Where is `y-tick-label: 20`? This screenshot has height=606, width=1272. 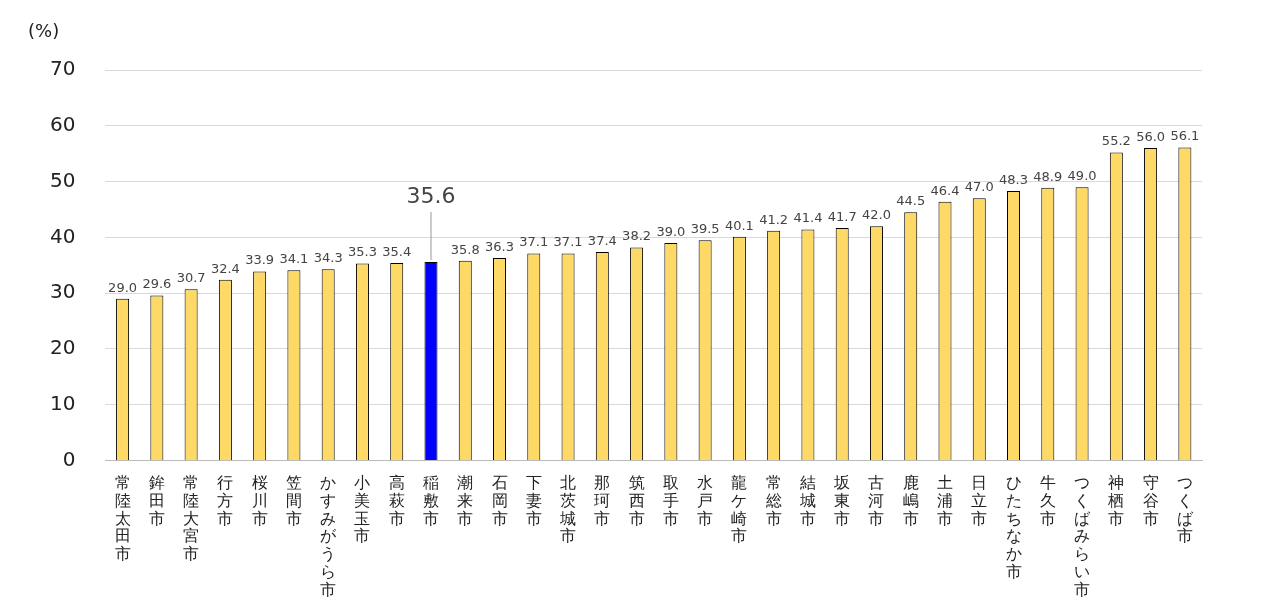
y-tick-label: 20 is located at coordinates (63, 347).